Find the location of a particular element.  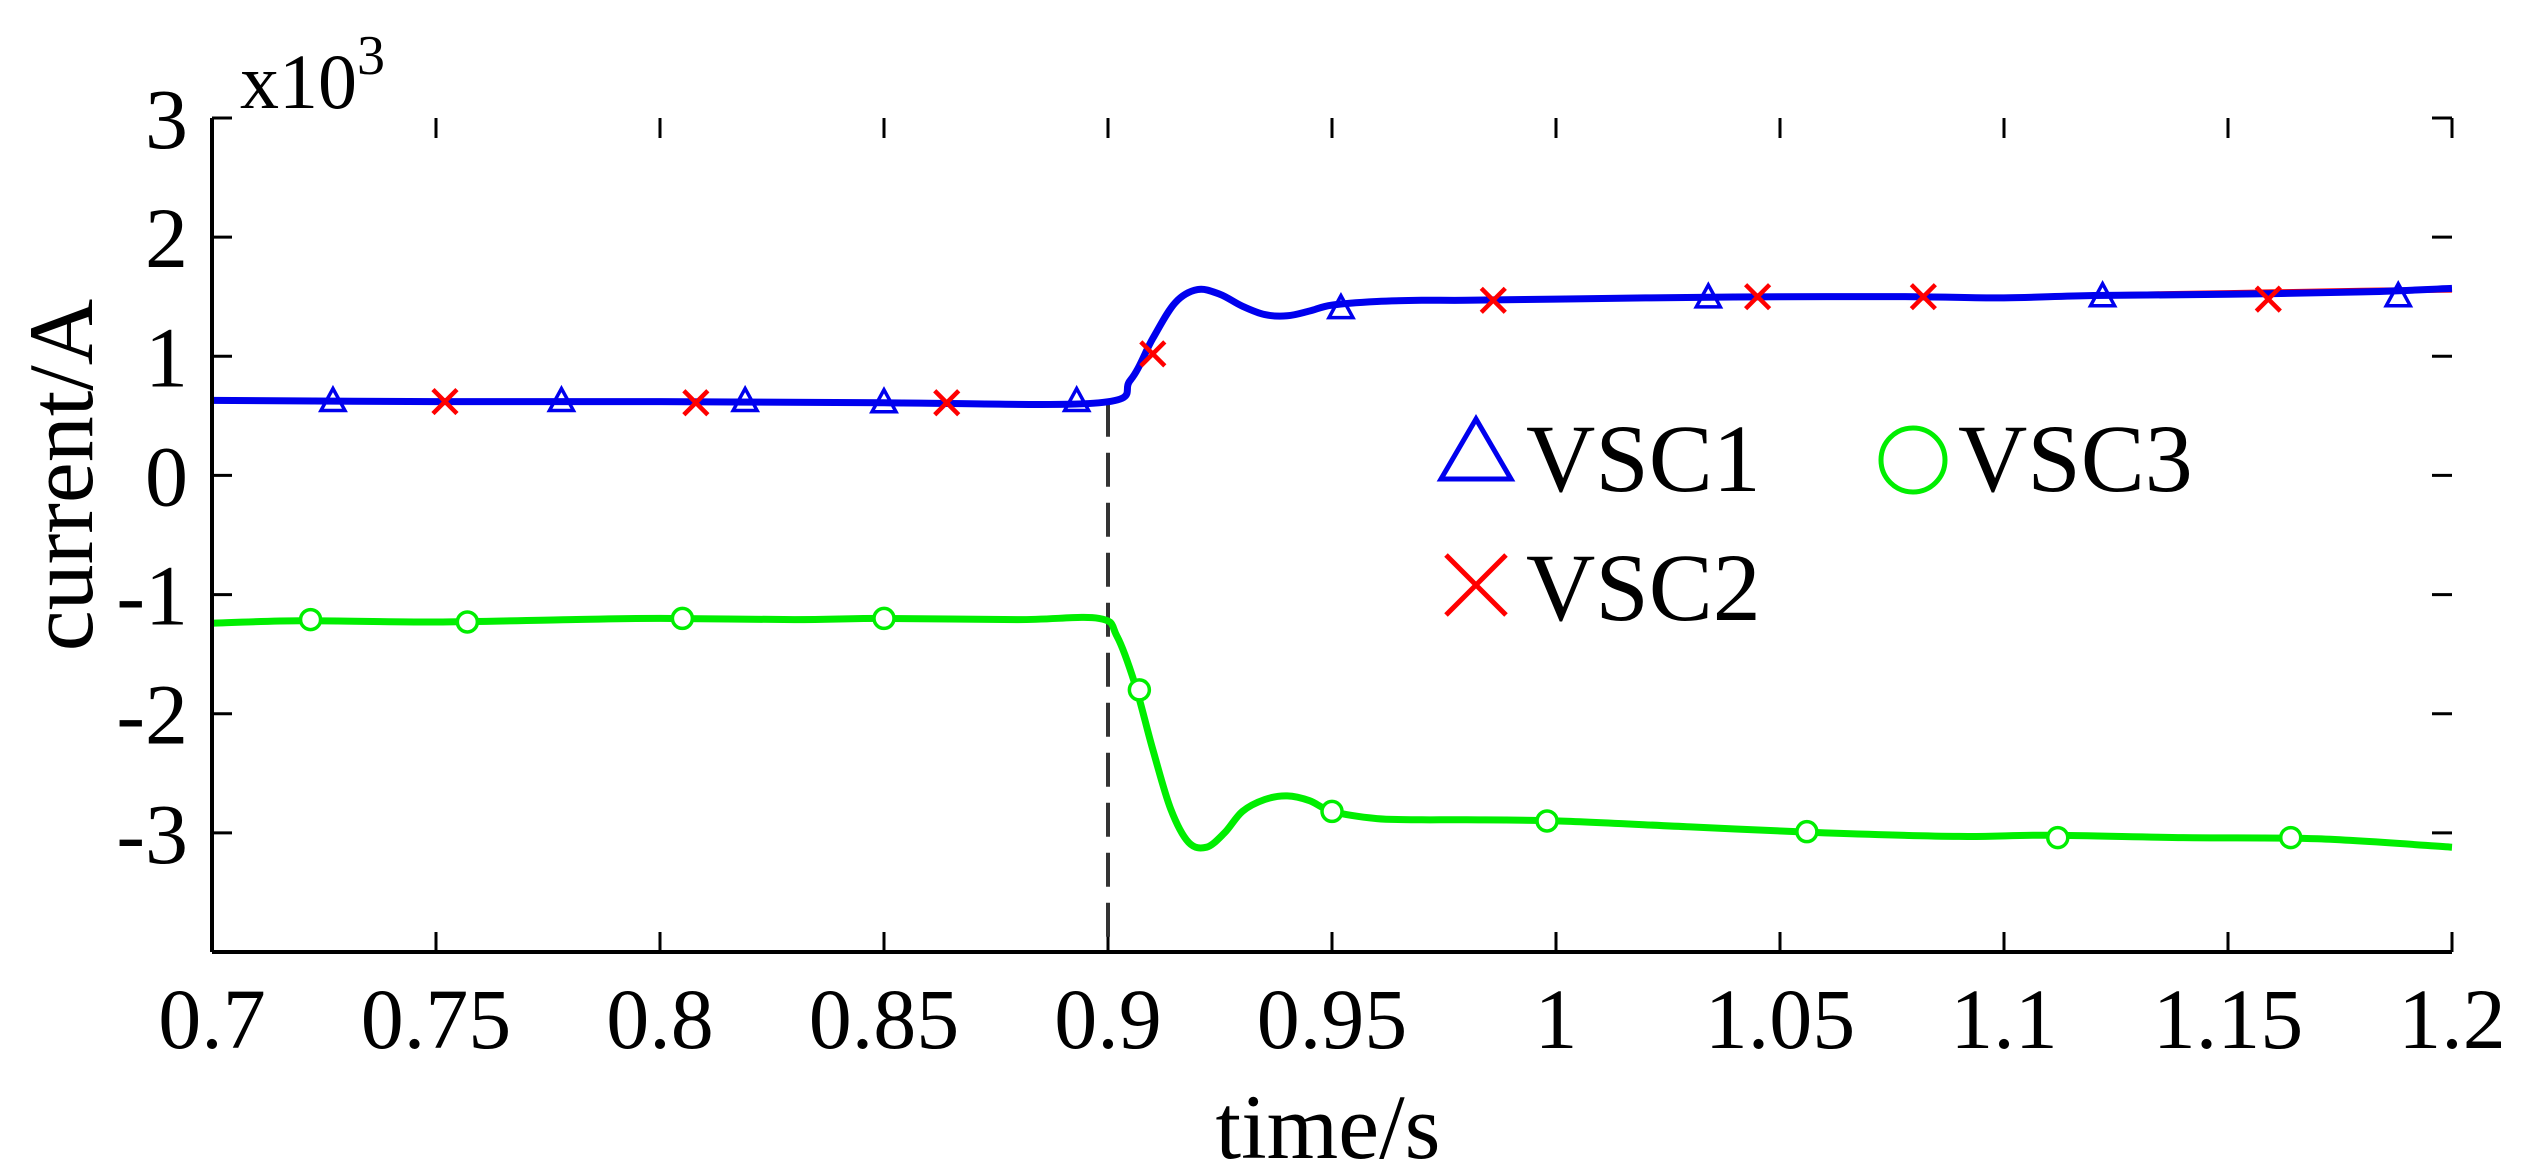

legend-entry-vsc1: VSC1 is located at coordinates (1598, 458).